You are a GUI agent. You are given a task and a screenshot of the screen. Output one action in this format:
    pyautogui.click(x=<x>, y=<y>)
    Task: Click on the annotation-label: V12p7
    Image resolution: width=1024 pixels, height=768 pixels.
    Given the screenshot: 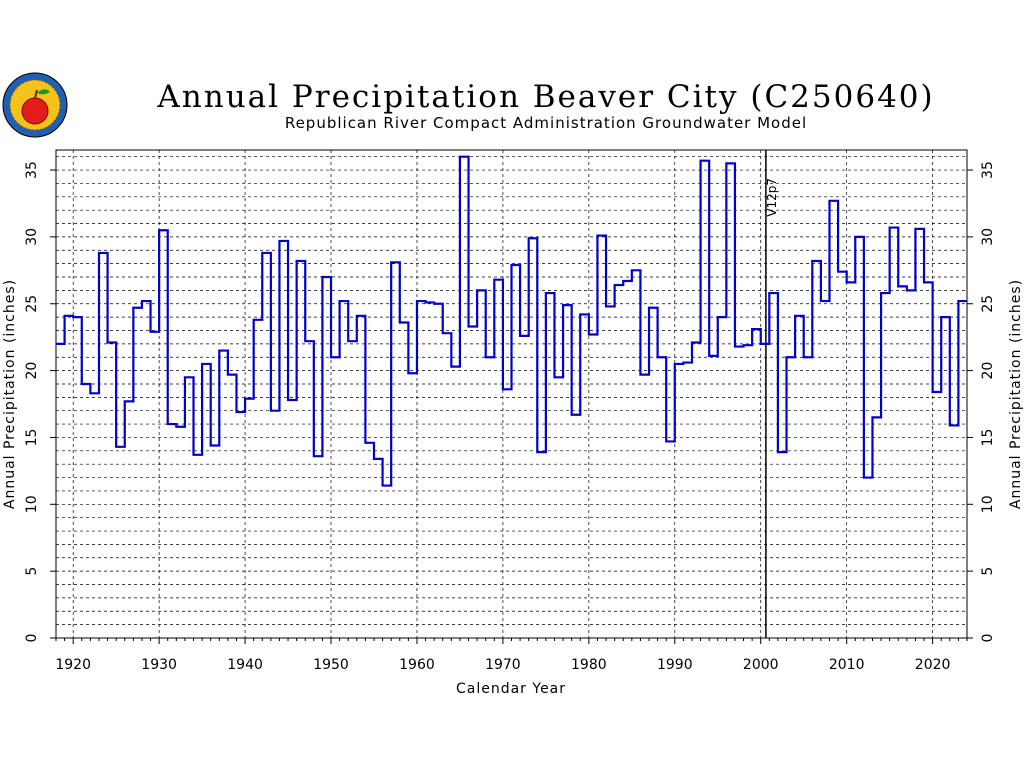 What is the action you would take?
    pyautogui.click(x=772, y=197)
    